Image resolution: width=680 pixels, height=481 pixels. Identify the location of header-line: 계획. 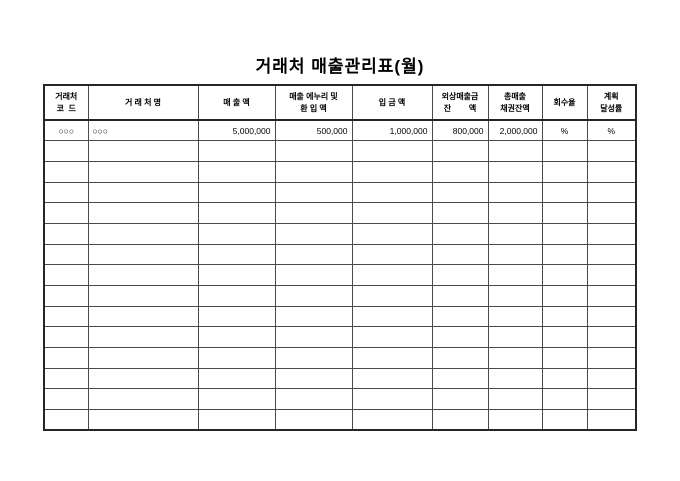
(611, 96).